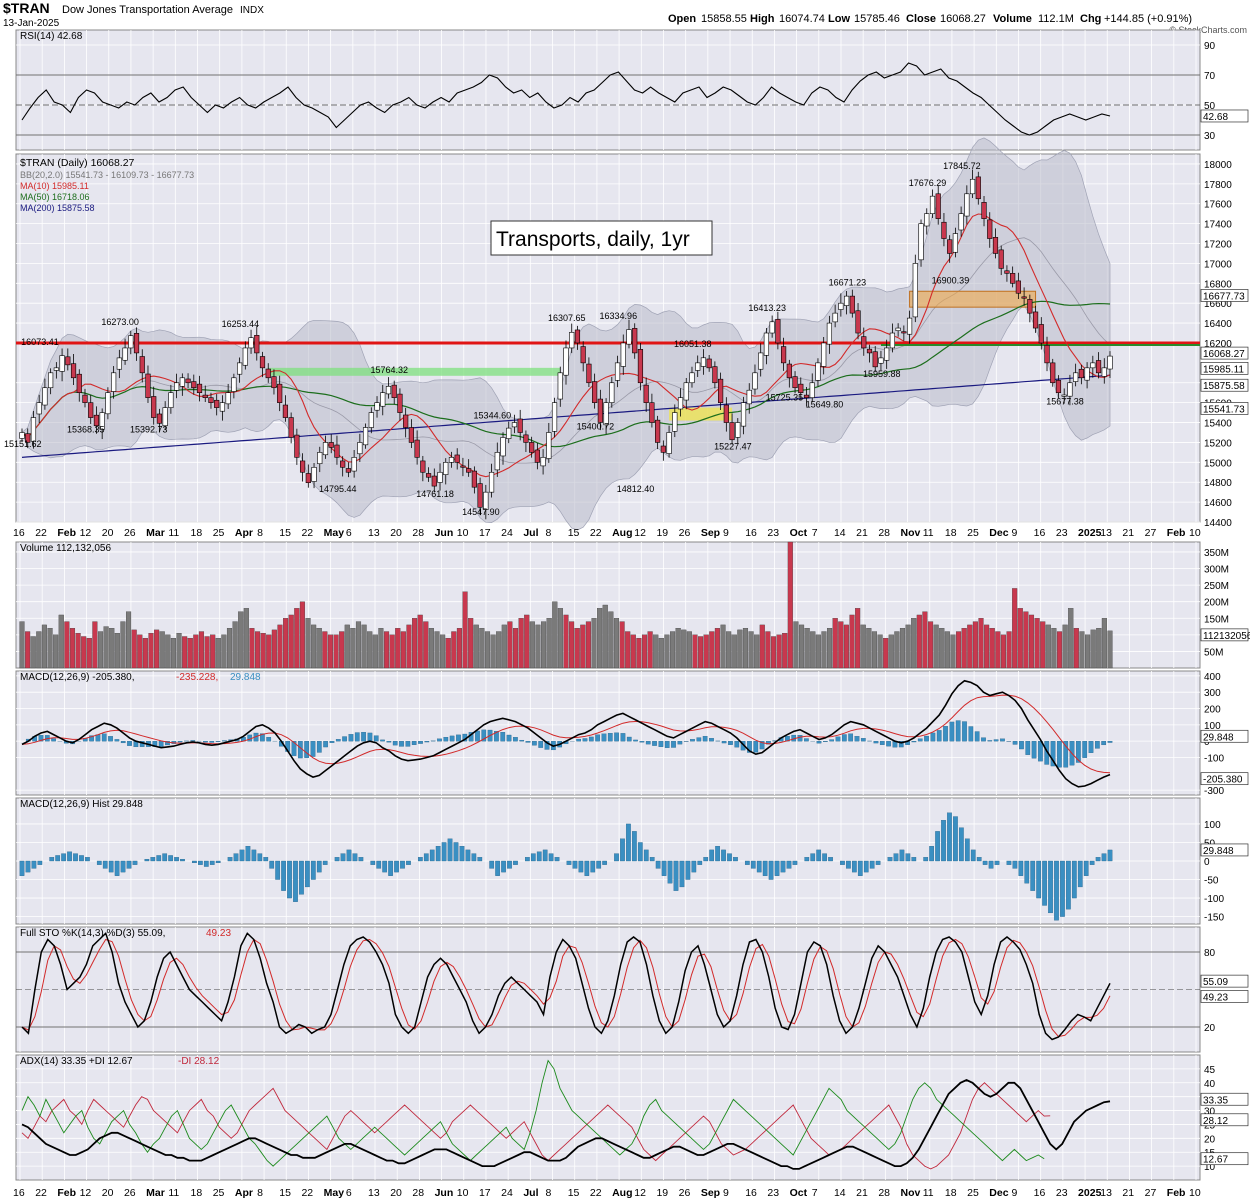 The height and width of the screenshot is (1200, 1250). I want to click on x-axis-label: 28, so click(418, 533).